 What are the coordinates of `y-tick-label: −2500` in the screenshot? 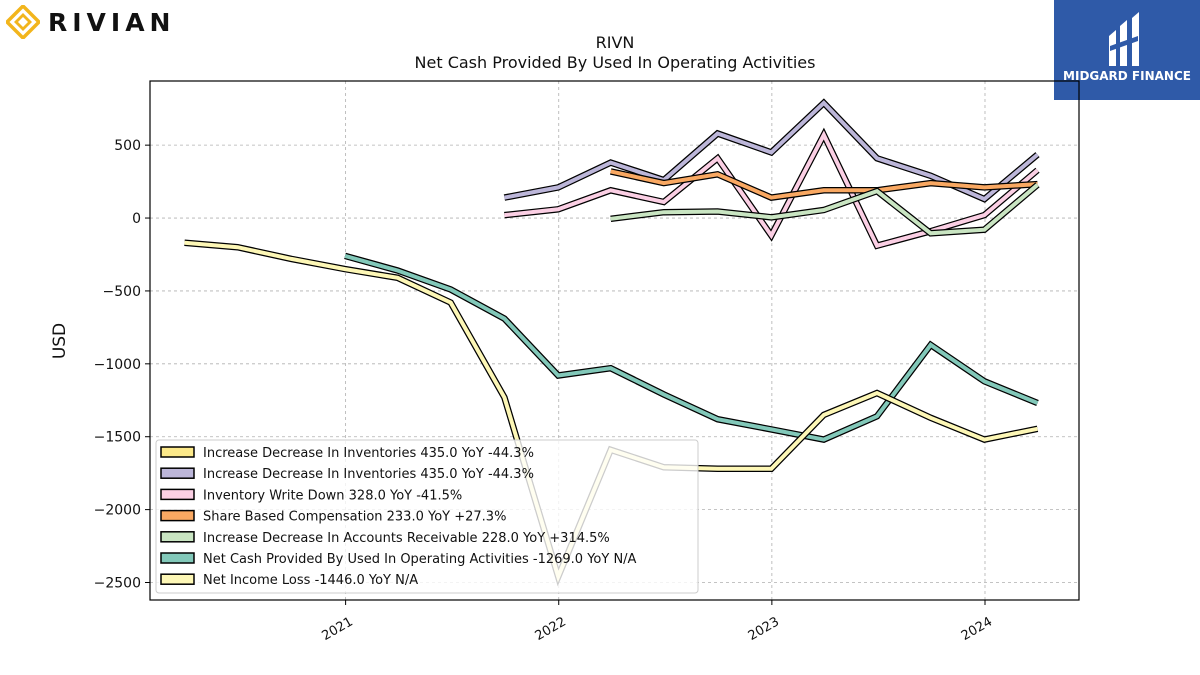 It's located at (117, 584).